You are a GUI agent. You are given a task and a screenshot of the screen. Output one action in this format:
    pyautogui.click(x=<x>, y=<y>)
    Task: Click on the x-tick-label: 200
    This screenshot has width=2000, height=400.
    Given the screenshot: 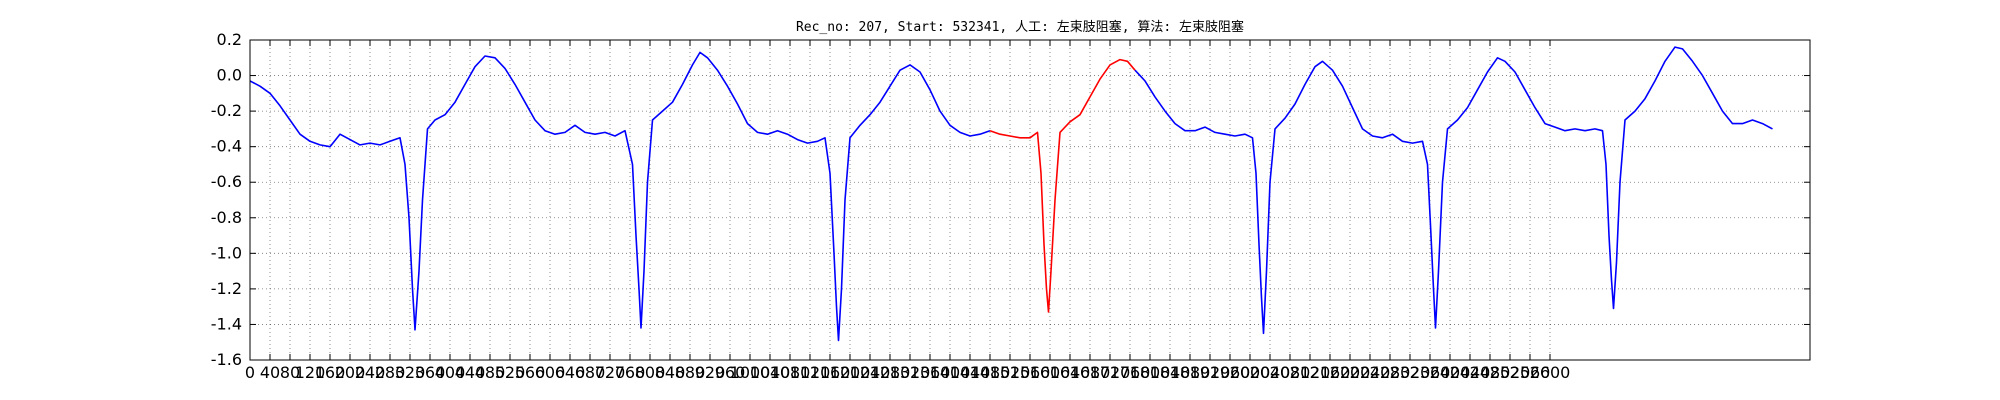 What is the action you would take?
    pyautogui.click(x=350, y=372)
    